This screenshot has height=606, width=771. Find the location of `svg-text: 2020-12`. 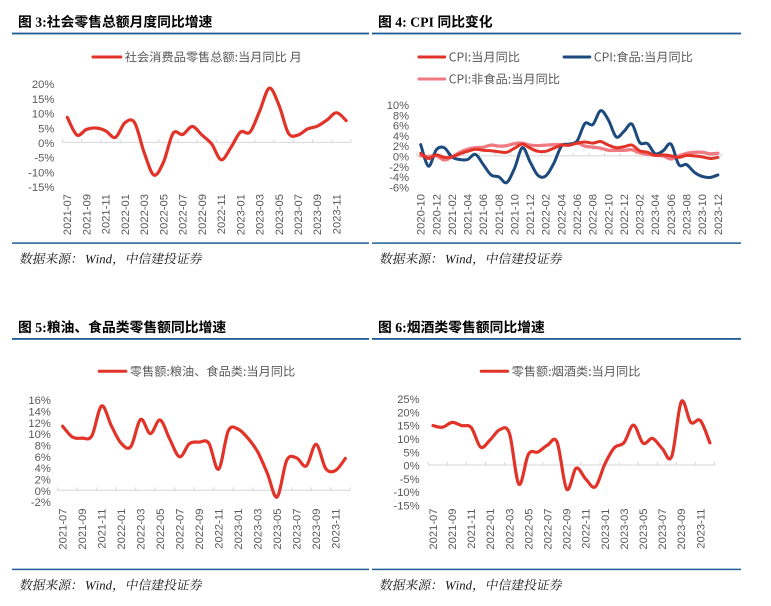

svg-text: 2020-12 is located at coordinates (437, 214).